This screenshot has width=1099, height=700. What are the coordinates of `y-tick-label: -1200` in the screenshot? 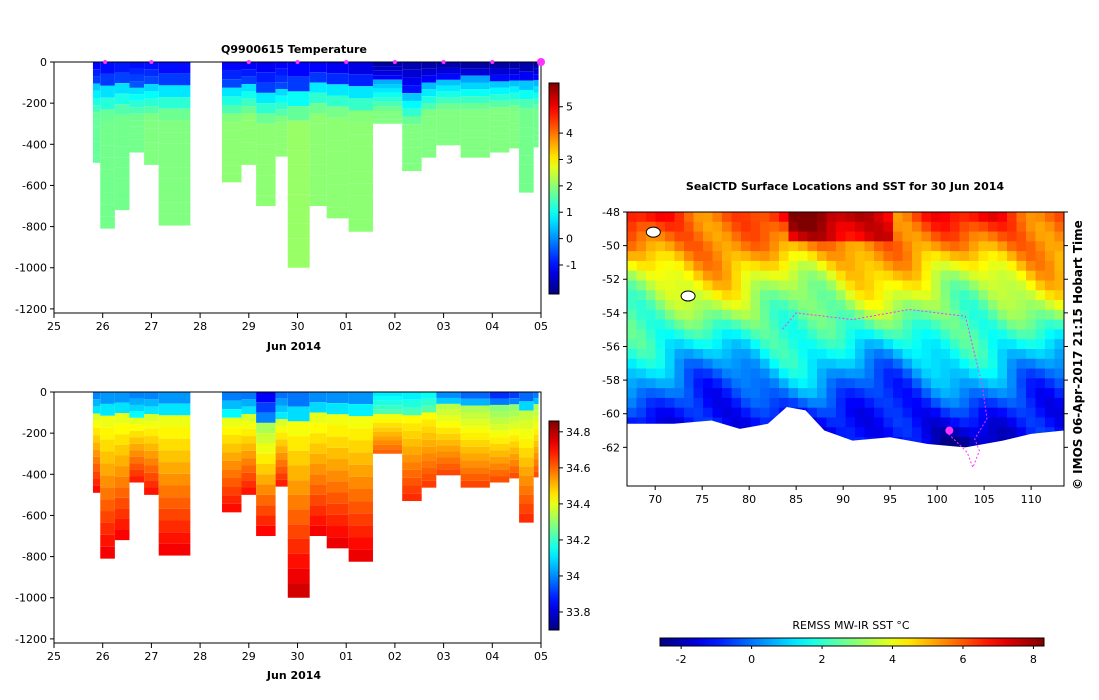 It's located at (31, 639).